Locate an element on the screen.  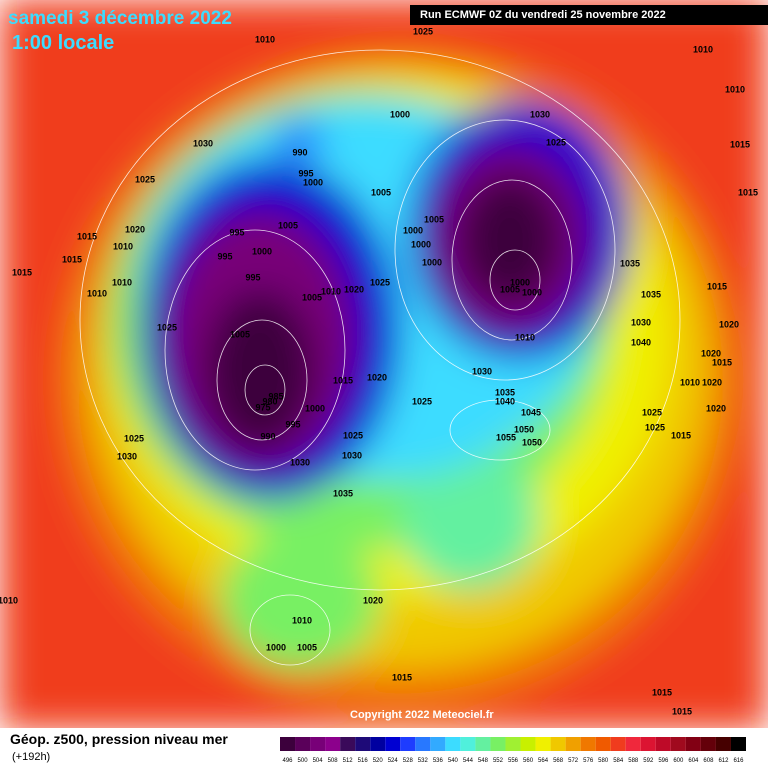
legend-label: 528 is located at coordinates (408, 761).